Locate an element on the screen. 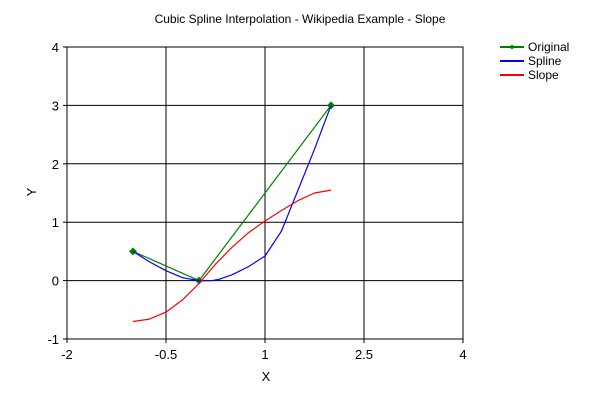  x-tick-label: 4 is located at coordinates (462, 354).